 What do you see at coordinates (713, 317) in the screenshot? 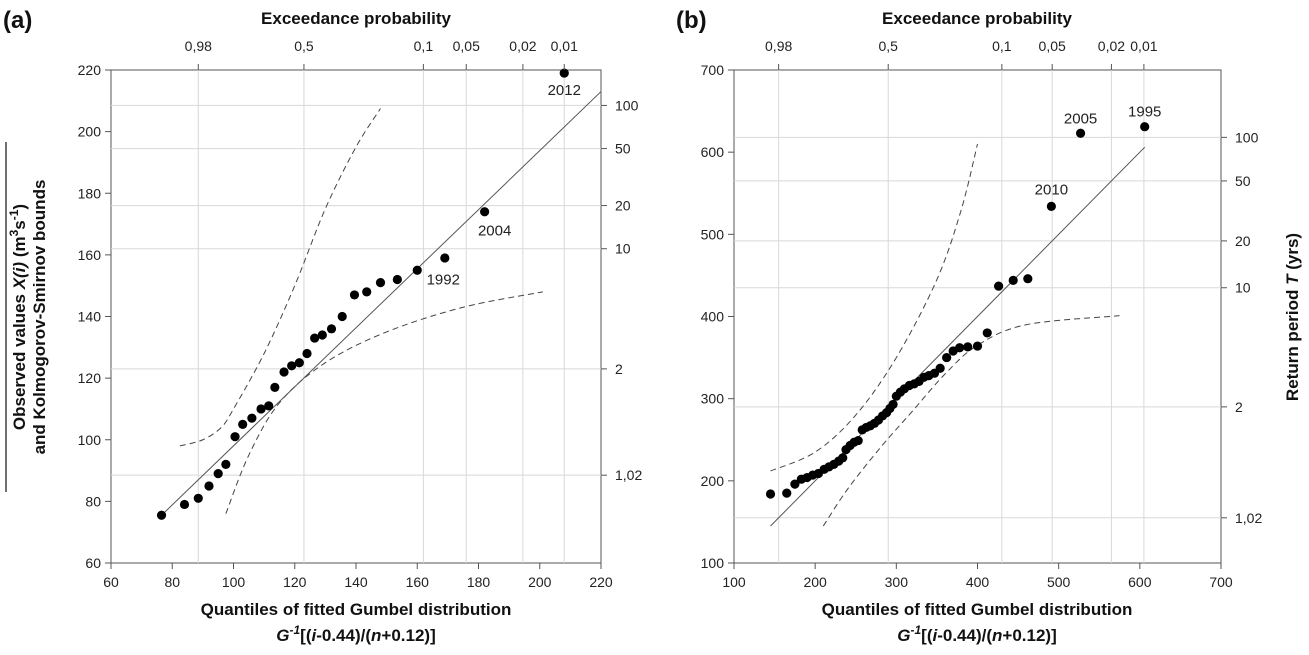
I see `y-tick-label: 400` at bounding box center [713, 317].